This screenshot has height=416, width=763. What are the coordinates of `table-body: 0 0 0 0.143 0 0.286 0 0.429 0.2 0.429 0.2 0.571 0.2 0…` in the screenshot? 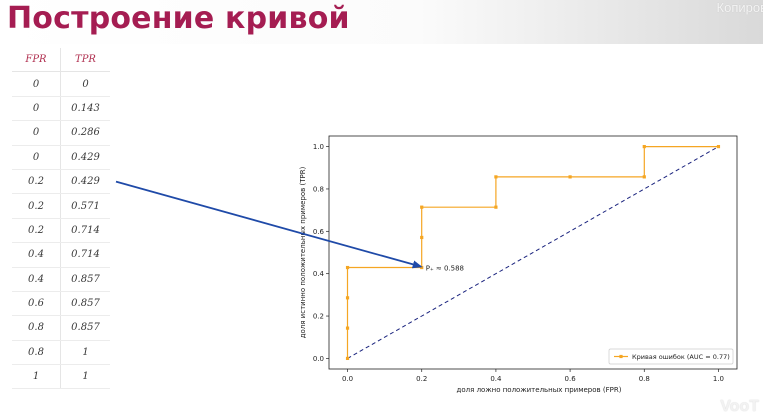 It's located at (61, 230).